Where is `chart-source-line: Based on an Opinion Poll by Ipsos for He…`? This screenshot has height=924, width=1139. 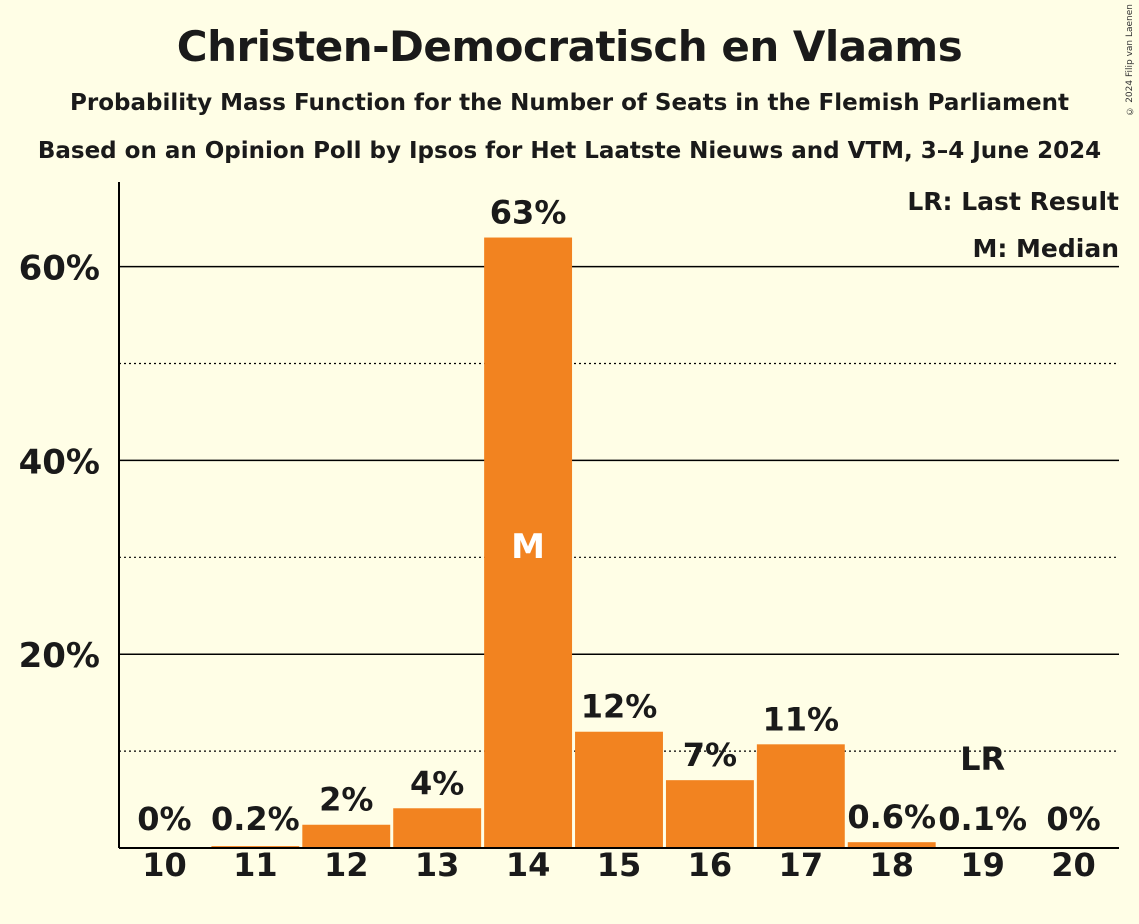 chart-source-line: Based on an Opinion Poll by Ipsos for He… is located at coordinates (569, 151).